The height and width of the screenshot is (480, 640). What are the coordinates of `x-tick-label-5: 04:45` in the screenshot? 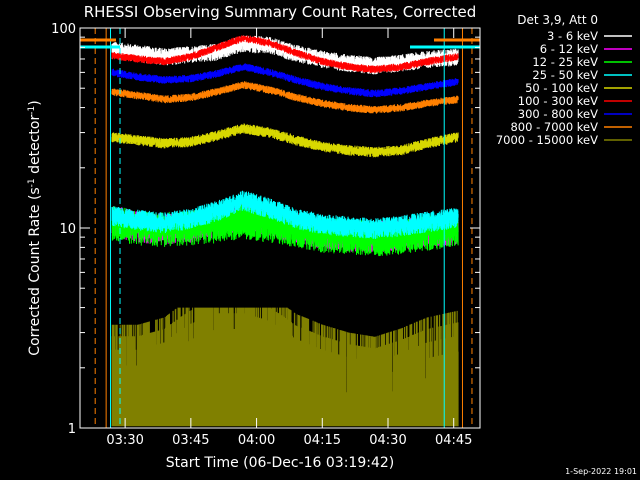 It's located at (453, 440).